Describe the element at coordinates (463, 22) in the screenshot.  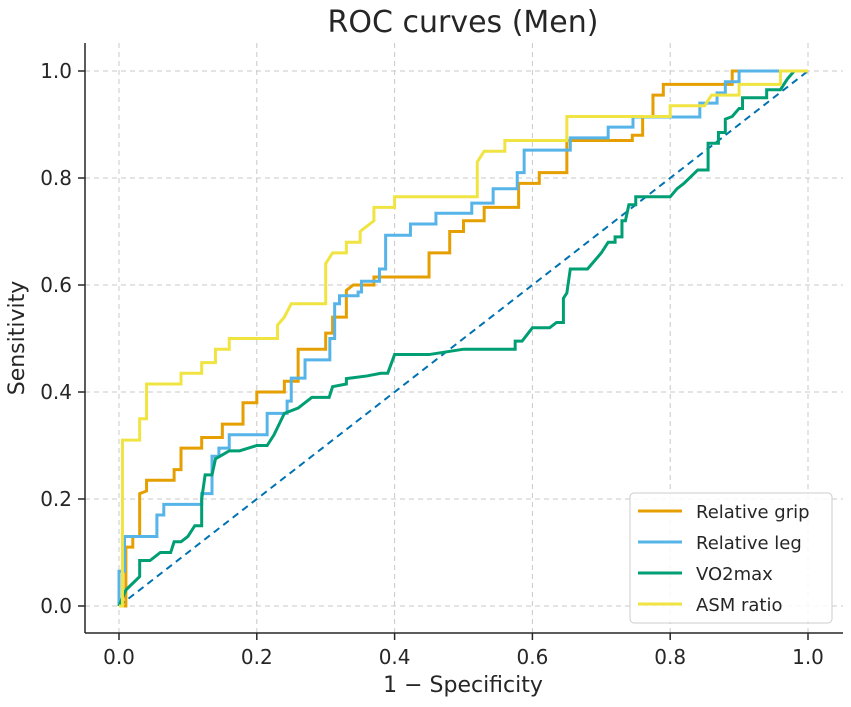
I see `chart-title: ROC curves (Men)` at that location.